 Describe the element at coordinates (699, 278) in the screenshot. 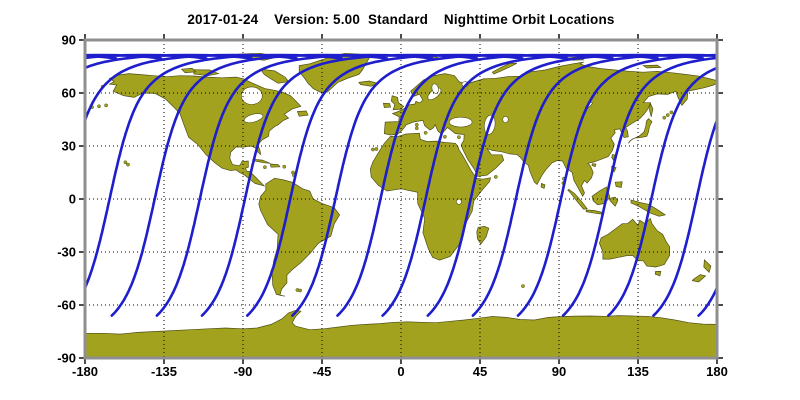

I see `landmass-new-zealand-south` at that location.